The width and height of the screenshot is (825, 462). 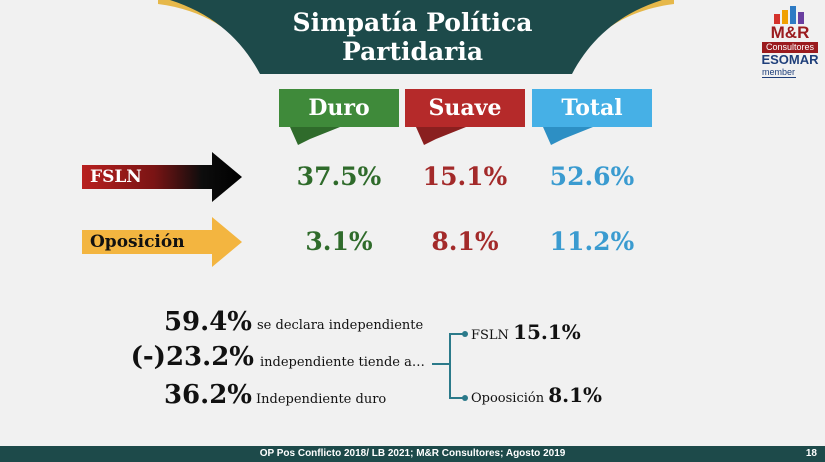 I want to click on row-label-oposicion: Oposición, so click(x=137, y=242).